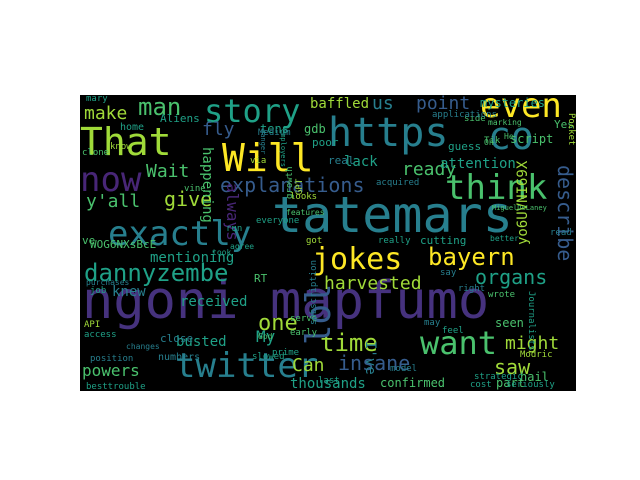 The image size is (640, 480). I want to click on word-access: access, so click(100, 335).